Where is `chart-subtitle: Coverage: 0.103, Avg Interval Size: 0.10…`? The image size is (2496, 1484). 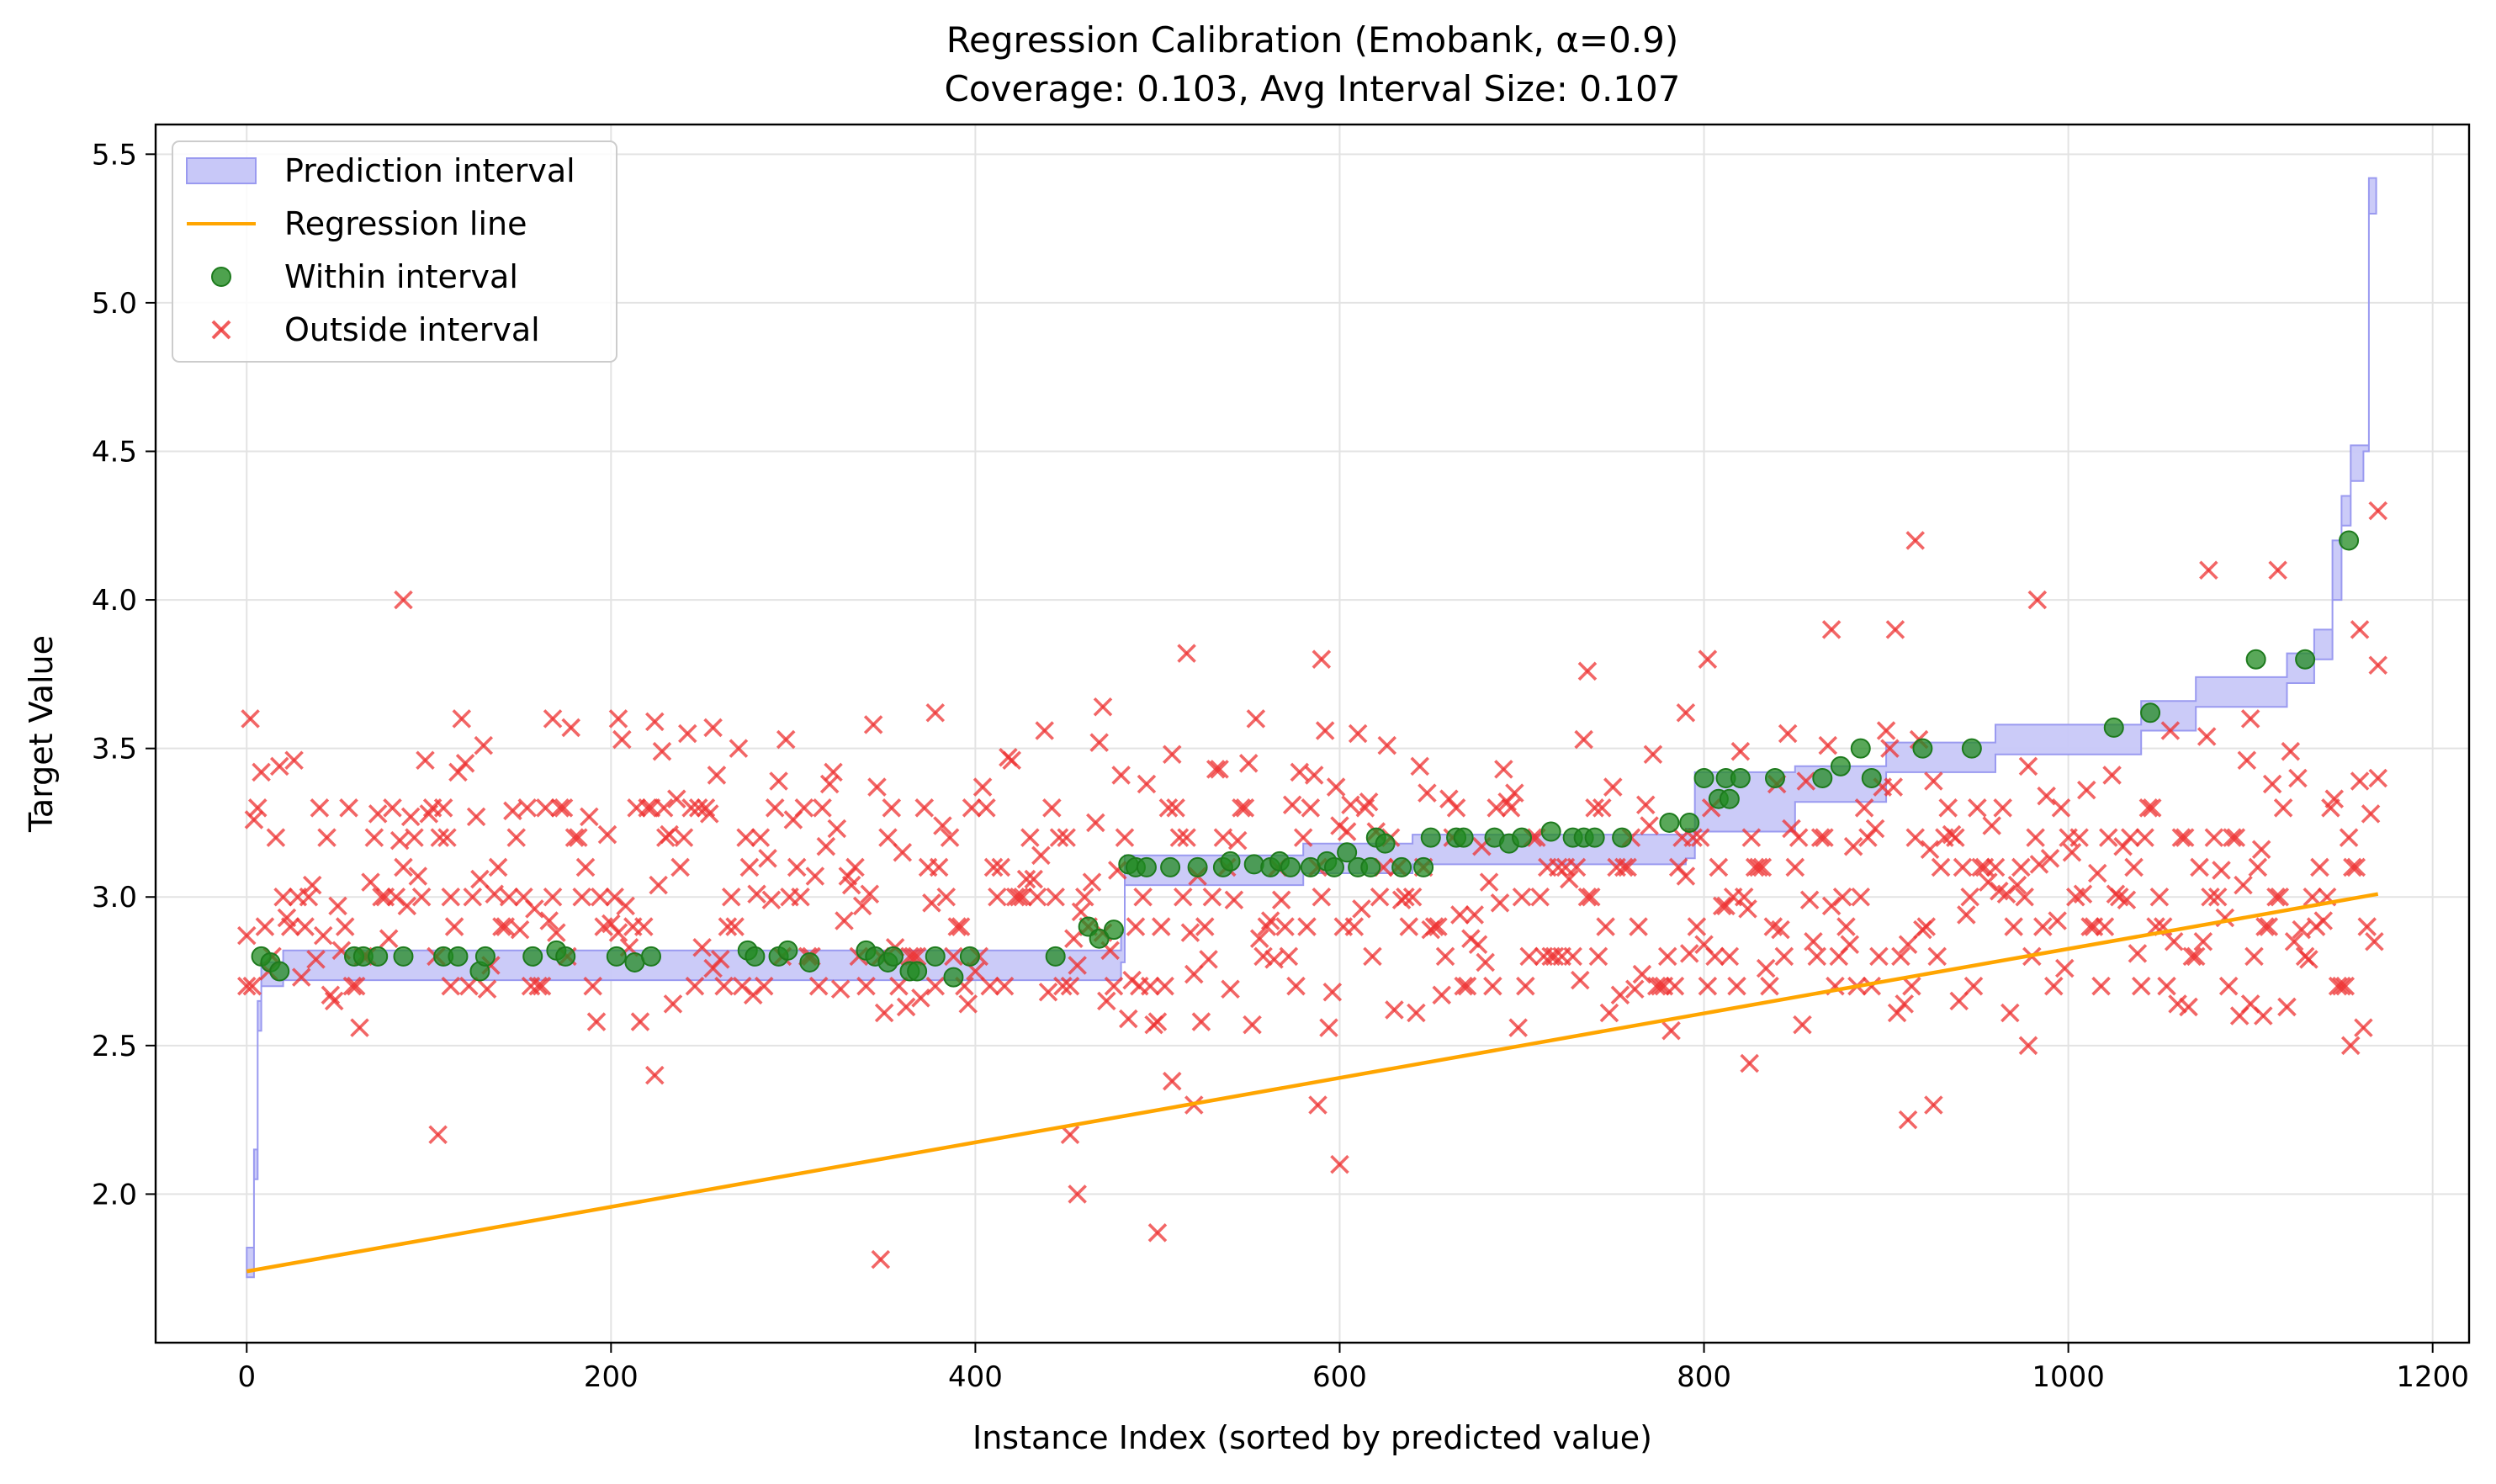
chart-subtitle: Coverage: 0.103, Avg Interval Size: 0.10… is located at coordinates (1313, 88).